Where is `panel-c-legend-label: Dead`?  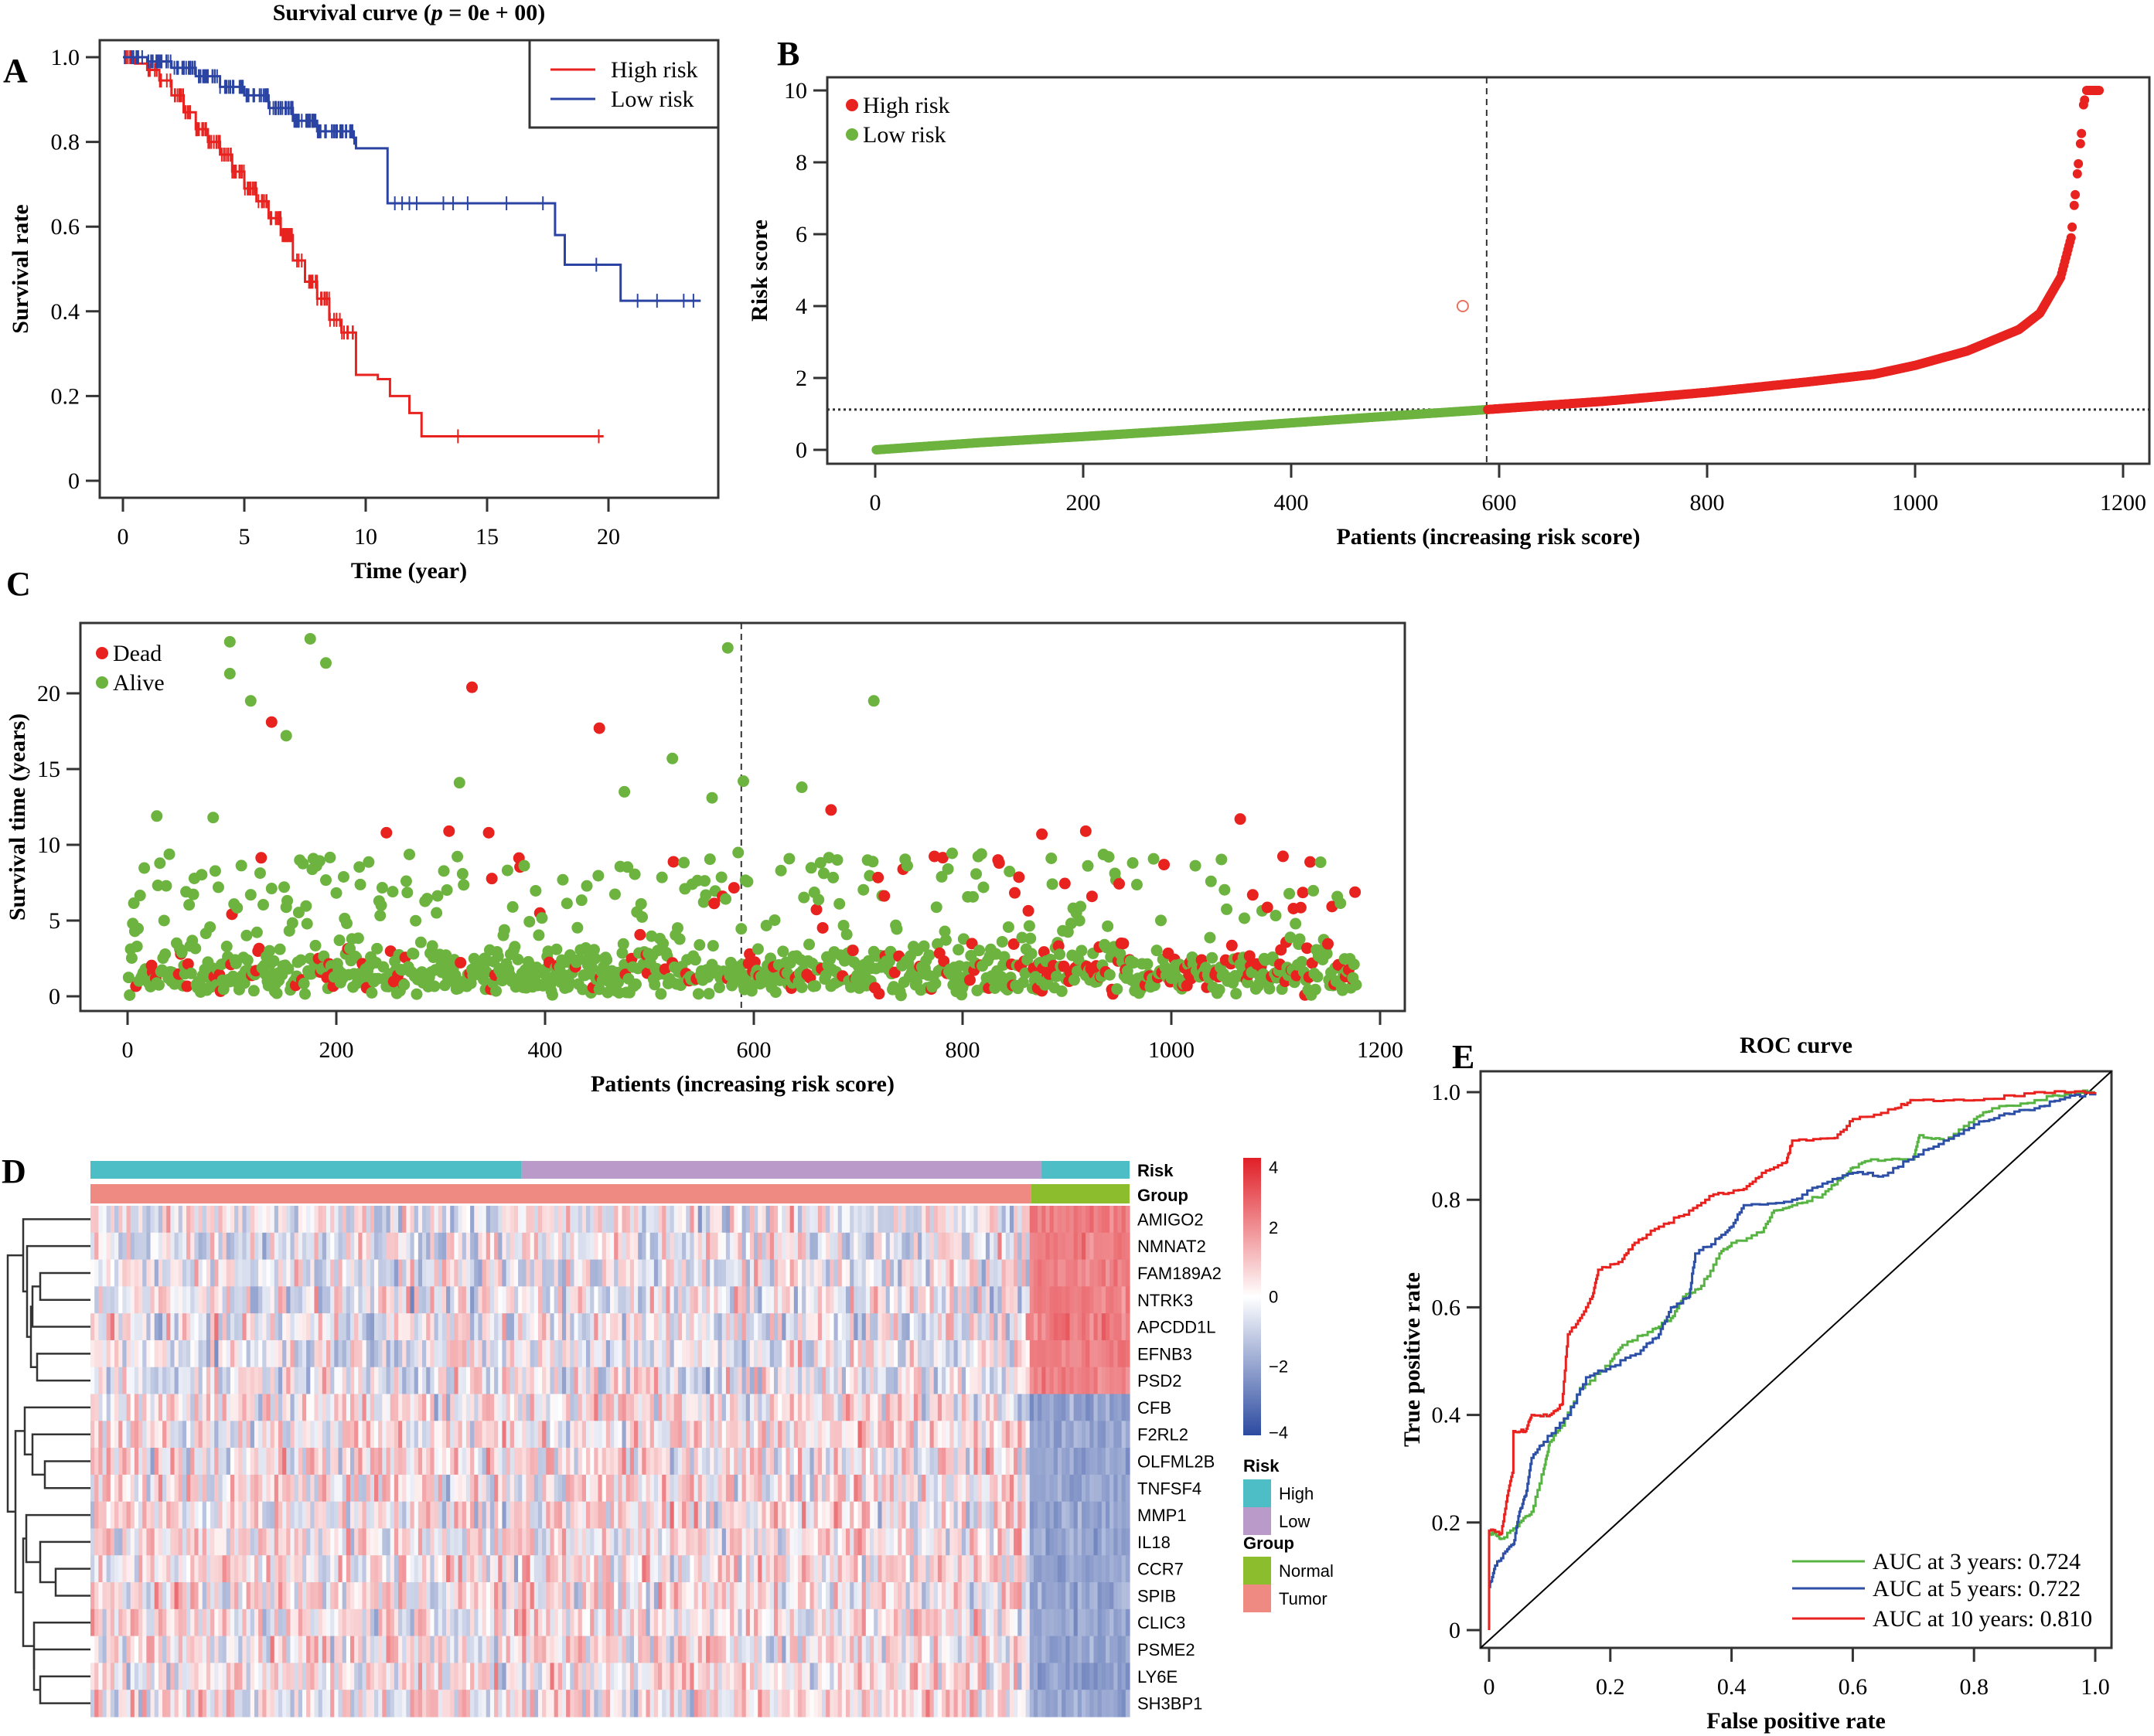 panel-c-legend-label: Dead is located at coordinates (137, 654).